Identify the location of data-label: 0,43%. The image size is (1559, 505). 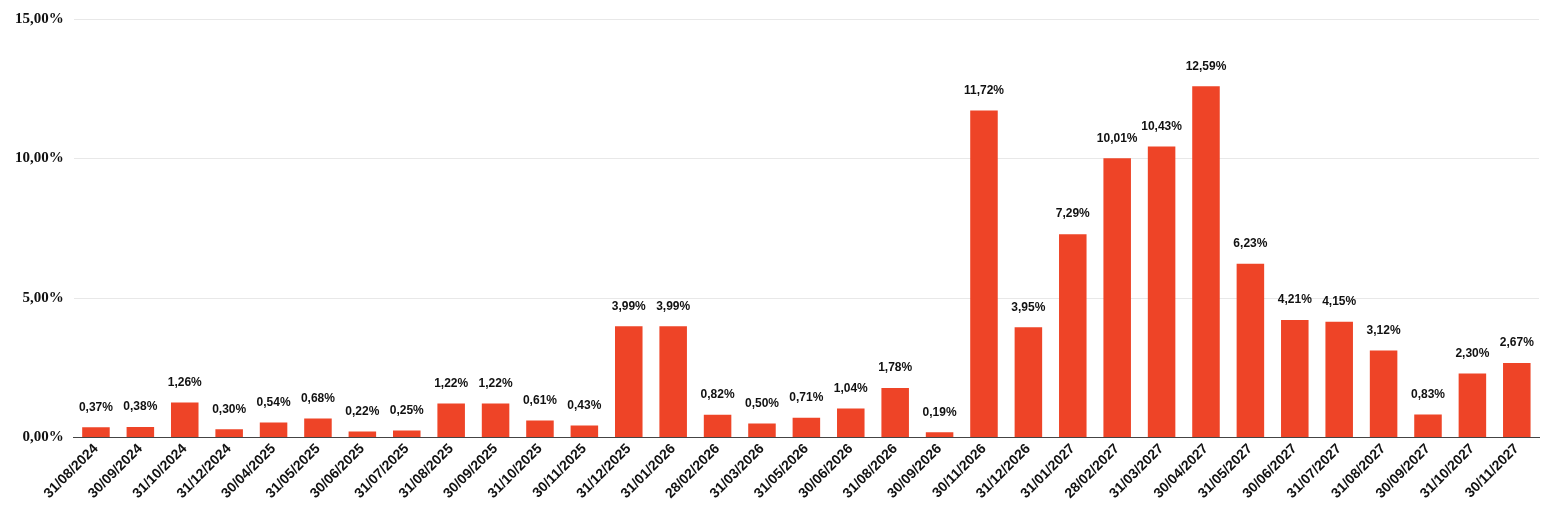
(584, 404).